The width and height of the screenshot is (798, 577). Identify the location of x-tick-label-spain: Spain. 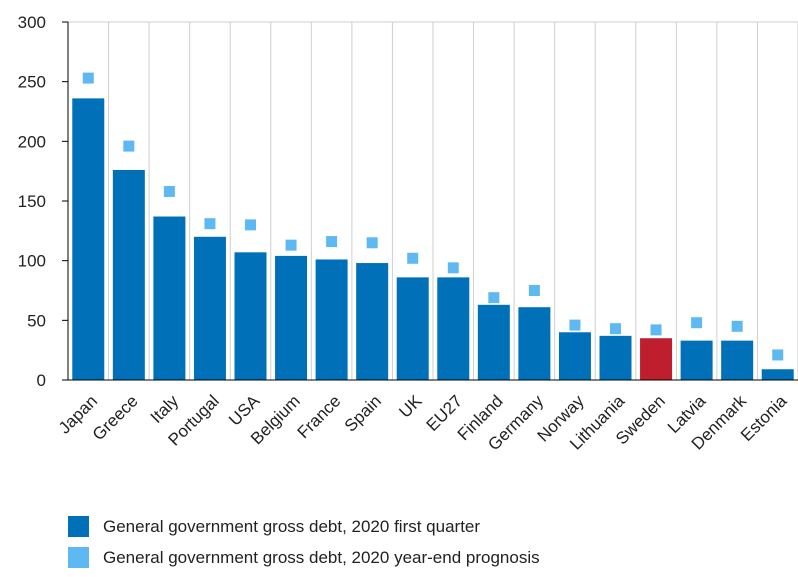
(363, 413).